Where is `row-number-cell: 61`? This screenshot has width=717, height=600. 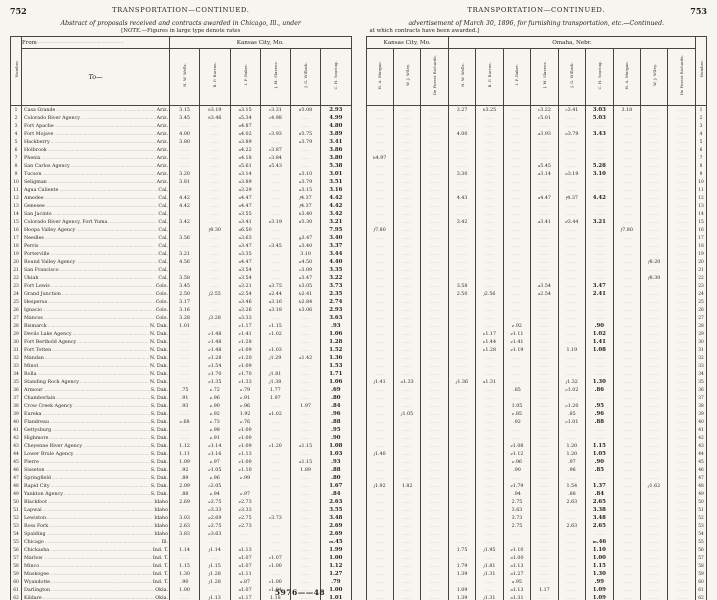
row-number-cell: 61 is located at coordinates (701, 590).